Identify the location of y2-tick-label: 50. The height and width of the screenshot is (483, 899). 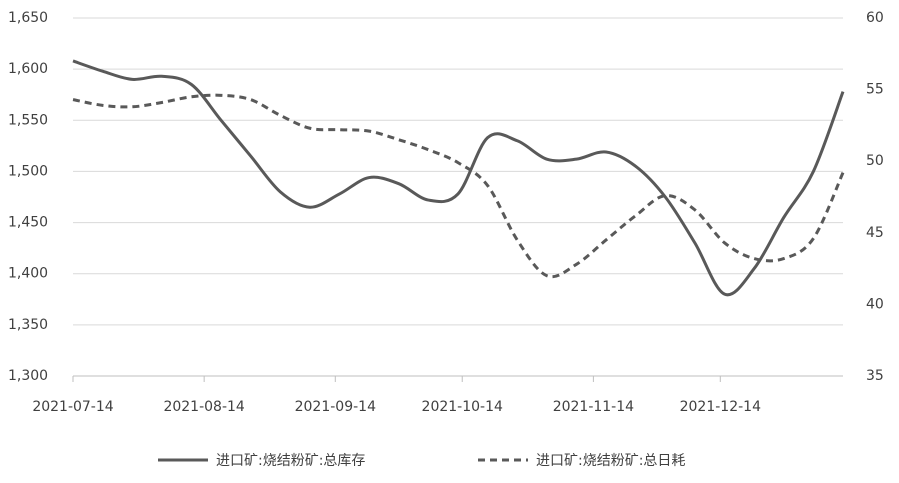
(875, 161).